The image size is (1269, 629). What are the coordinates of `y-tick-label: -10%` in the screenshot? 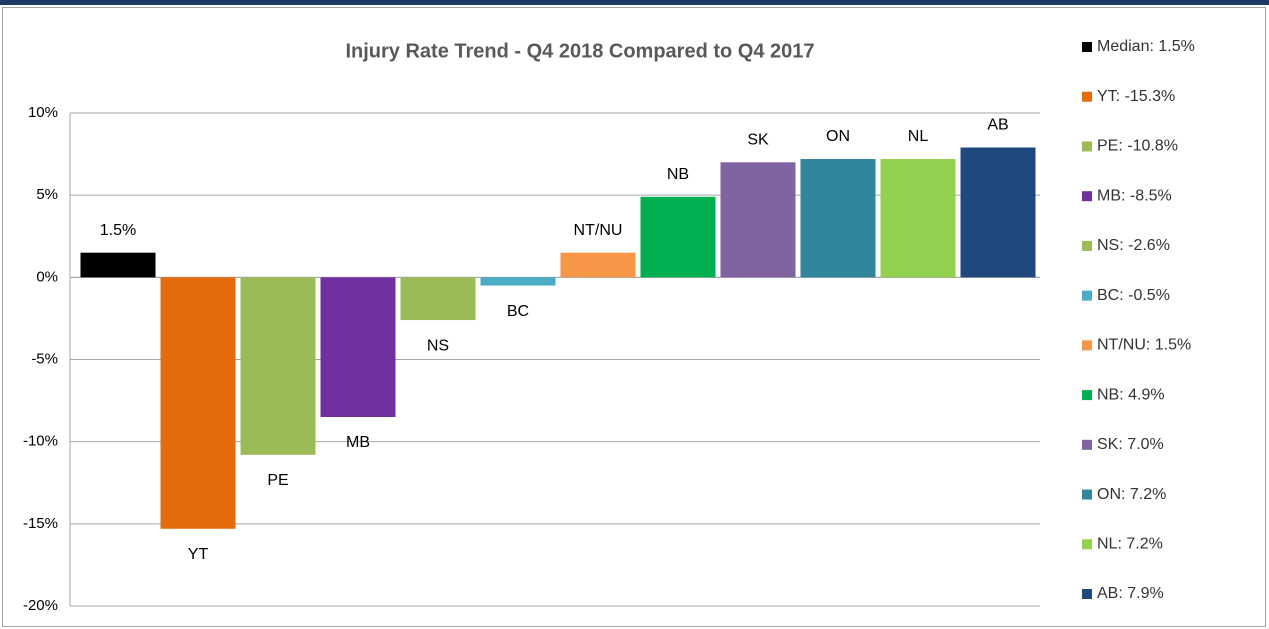 It's located at (40, 441).